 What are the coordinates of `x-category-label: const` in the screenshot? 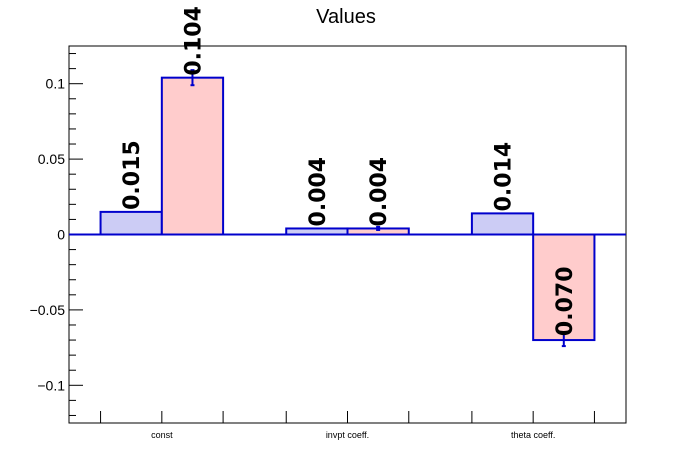 It's located at (162, 435).